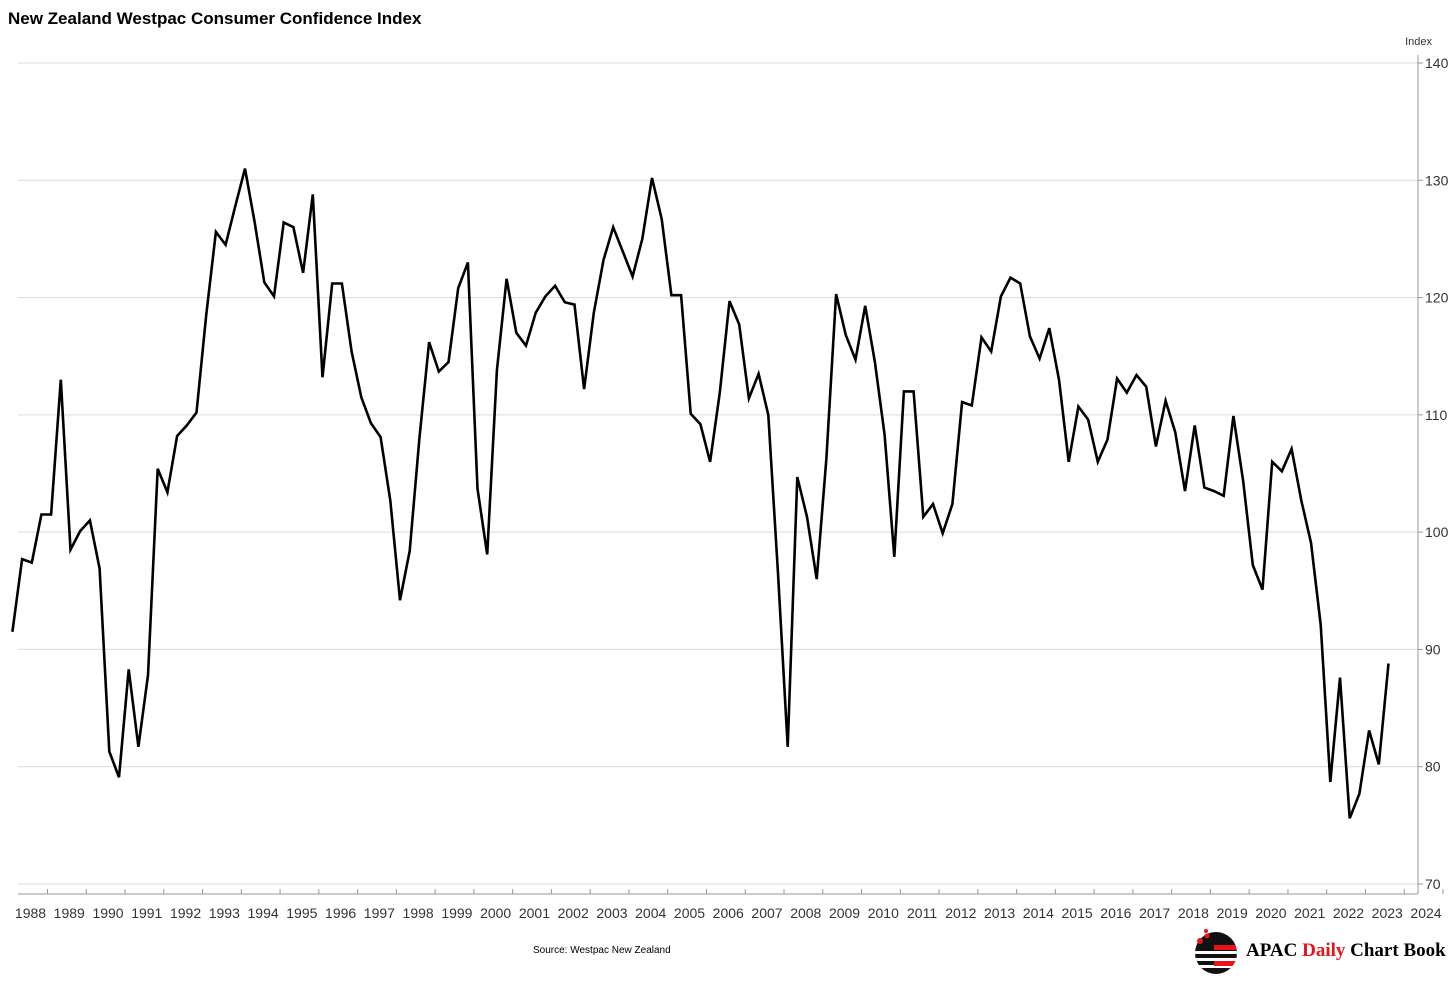  I want to click on x-tick-label-2002: 2002, so click(573, 913).